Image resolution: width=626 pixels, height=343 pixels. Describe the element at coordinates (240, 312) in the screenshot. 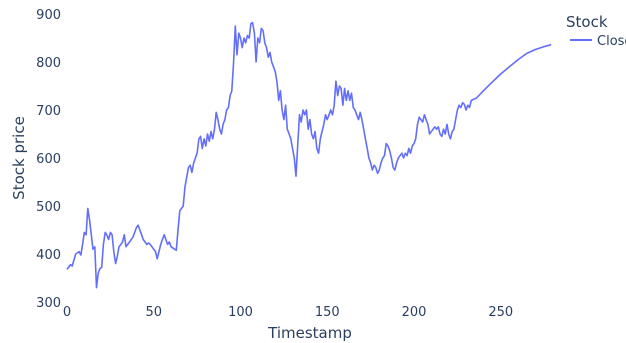

I see `x-tick-label: 100` at that location.